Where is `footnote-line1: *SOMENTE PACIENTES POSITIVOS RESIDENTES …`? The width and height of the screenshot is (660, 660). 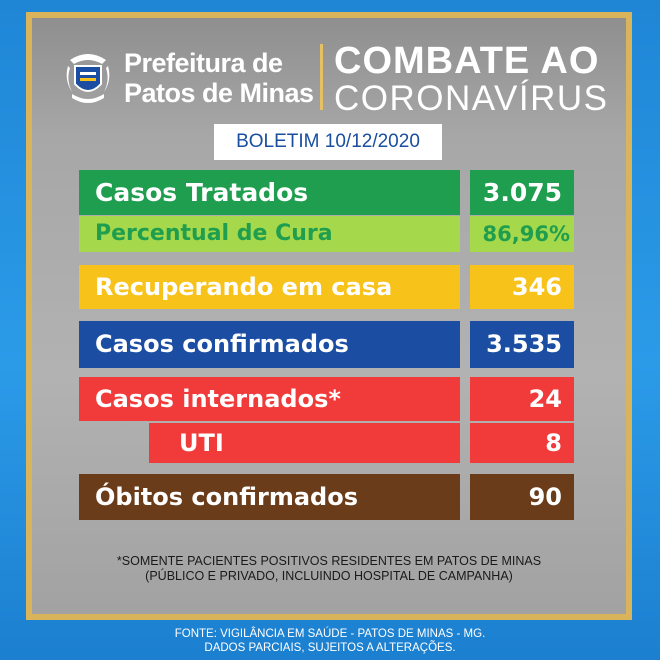 footnote-line1: *SOMENTE PACIENTES POSITIVOS RESIDENTES … is located at coordinates (329, 561).